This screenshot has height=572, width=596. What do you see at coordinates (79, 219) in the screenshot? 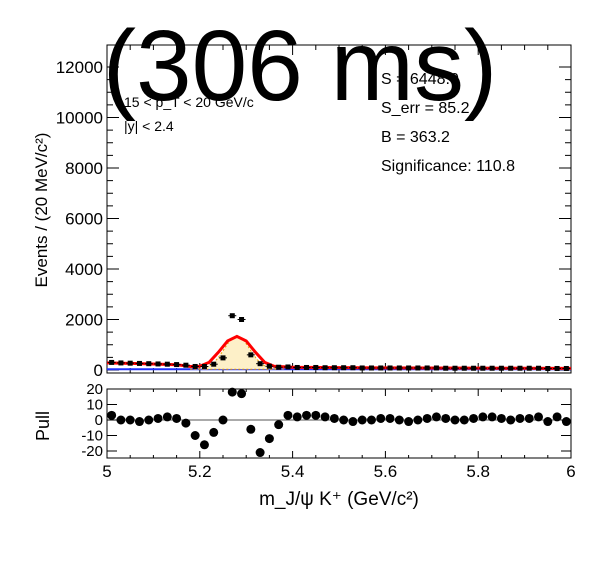
I see `main-y-tick-labels: 0 2000 4000 6000 8000 10000 12000` at bounding box center [79, 219].